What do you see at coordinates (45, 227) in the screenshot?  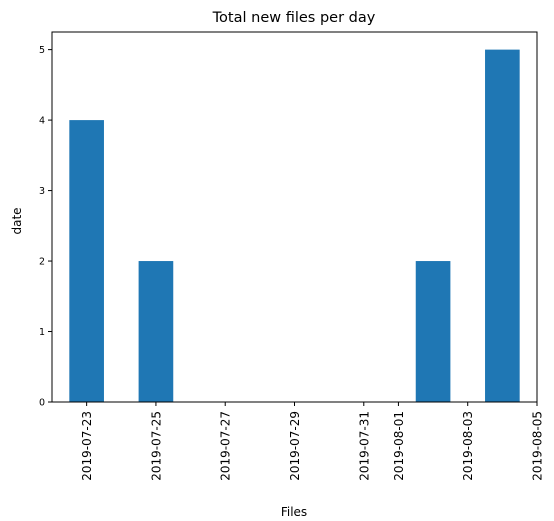 I see `y-axis: 0 1 2 3 4 5` at bounding box center [45, 227].